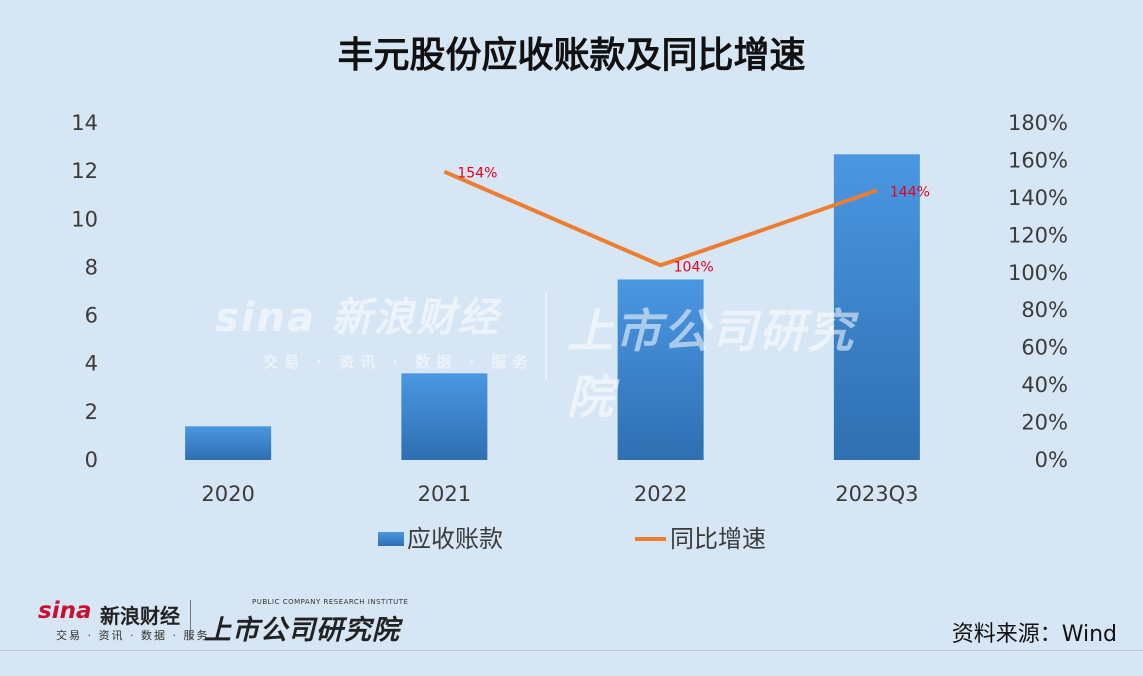 This screenshot has height=676, width=1143. I want to click on right-tick-label: 180%, so click(1038, 123).